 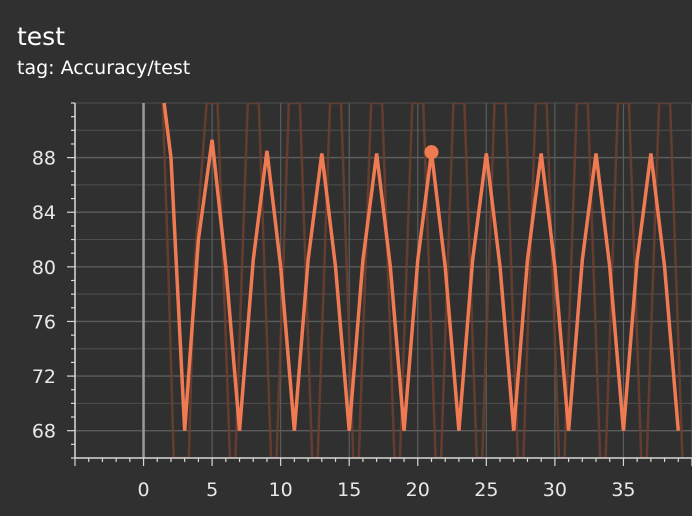 What do you see at coordinates (144, 490) in the screenshot?
I see `x-tick-label: 0` at bounding box center [144, 490].